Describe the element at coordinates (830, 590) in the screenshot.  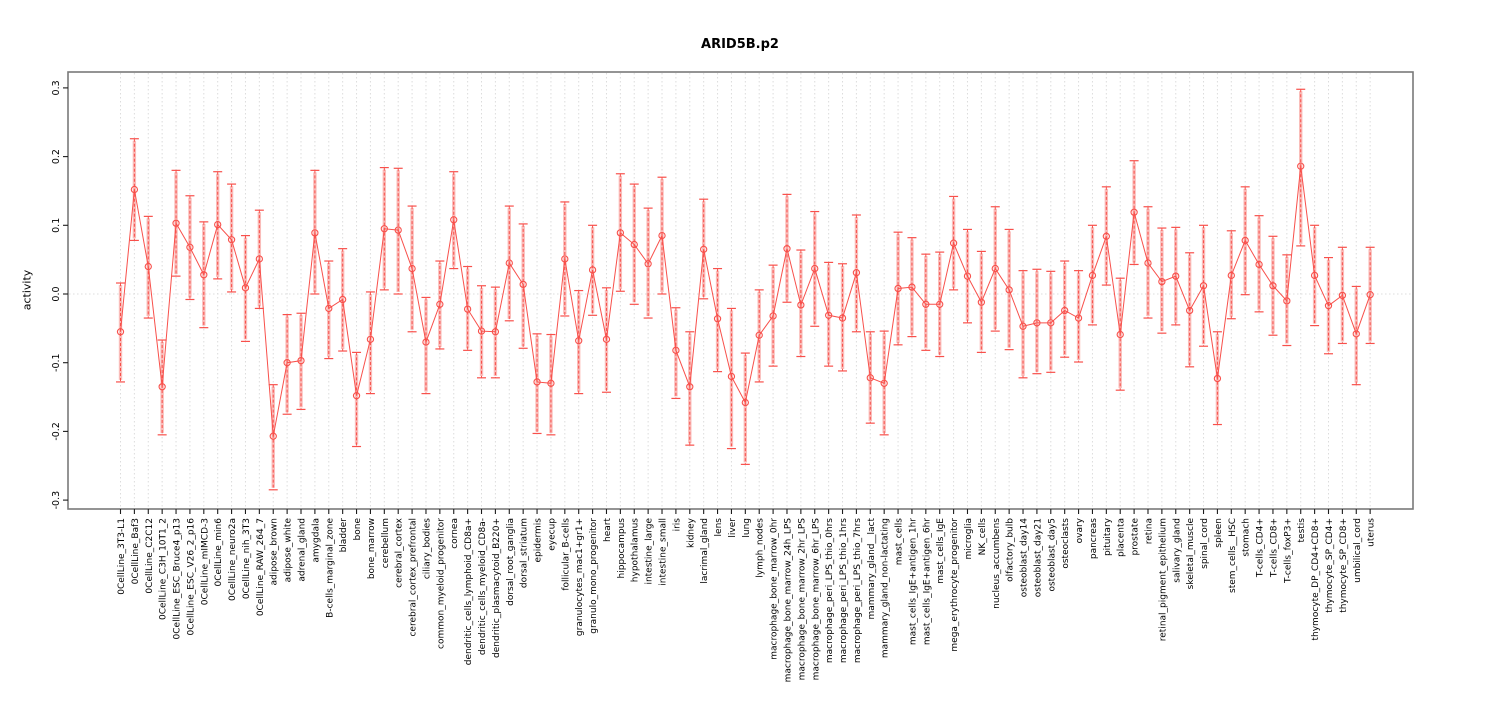
I see `x-tick-label: macrophage_peri_LPS_thio_0hrs` at that location.